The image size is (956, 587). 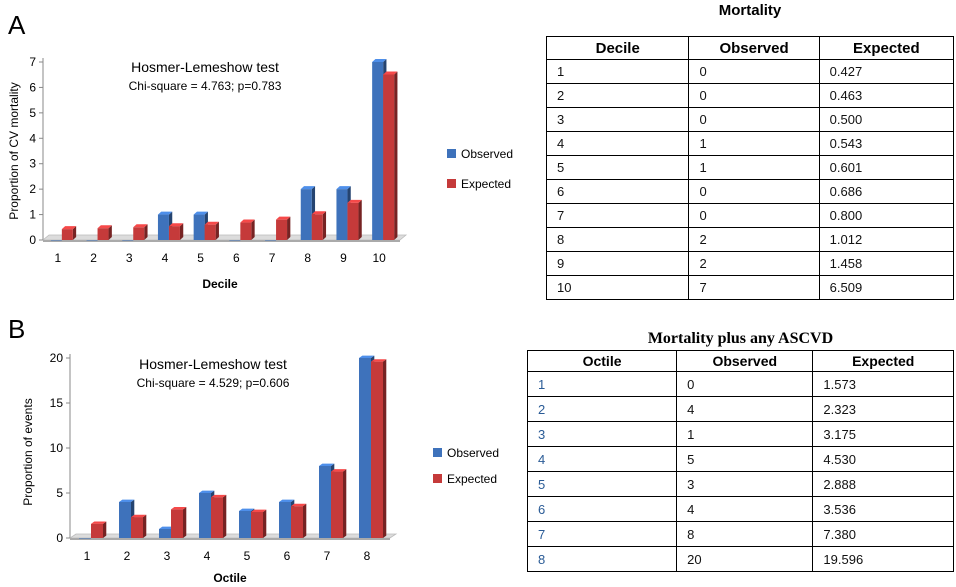 What do you see at coordinates (886, 239) in the screenshot?
I see `cell-expected: 1.012` at bounding box center [886, 239].